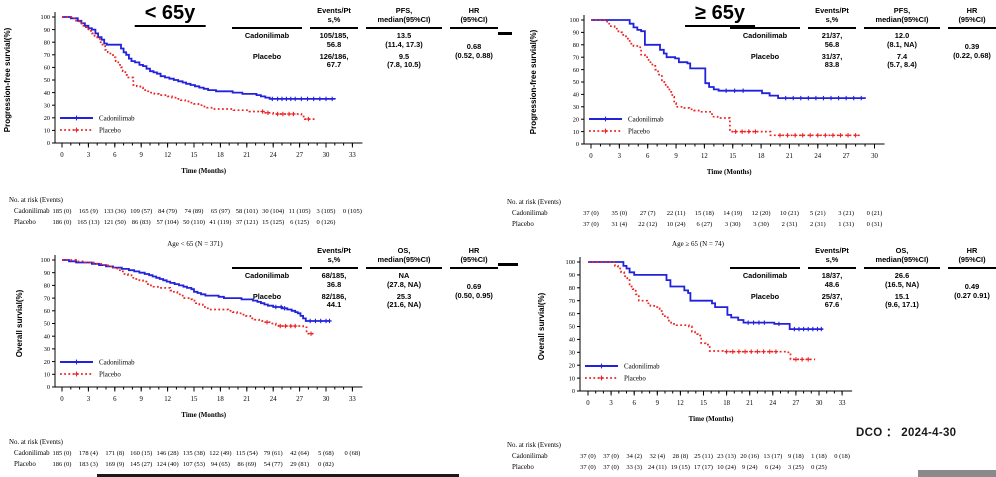 The height and width of the screenshot is (477, 996). What do you see at coordinates (761, 156) in the screenshot?
I see `x-tick-label: 18` at bounding box center [761, 156].